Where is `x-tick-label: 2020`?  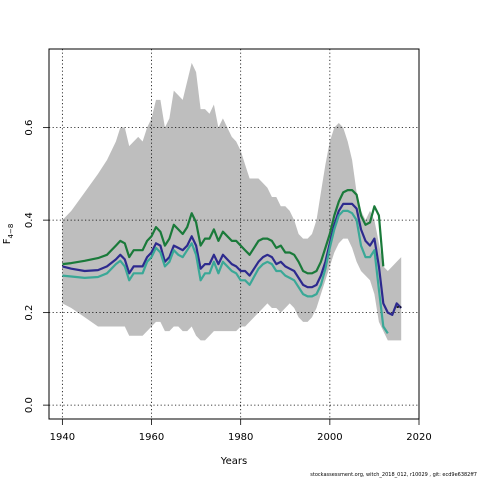 x-tick-label: 2020 is located at coordinates (418, 437).